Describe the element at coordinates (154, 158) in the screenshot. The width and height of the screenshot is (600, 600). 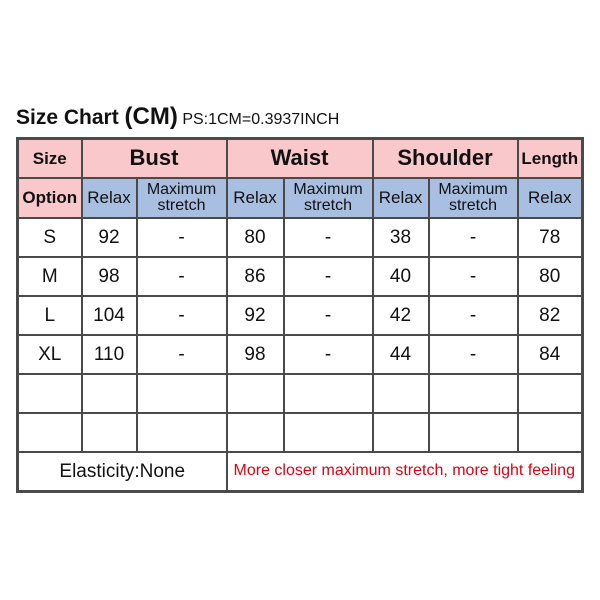
I see `header-bust: Bust` at that location.